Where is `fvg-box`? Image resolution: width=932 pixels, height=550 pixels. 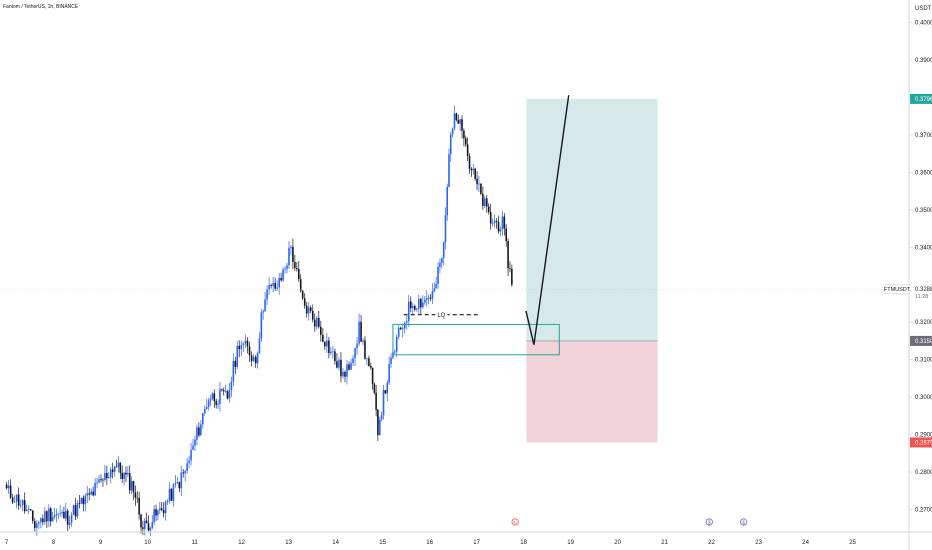
fvg-box is located at coordinates (476, 339).